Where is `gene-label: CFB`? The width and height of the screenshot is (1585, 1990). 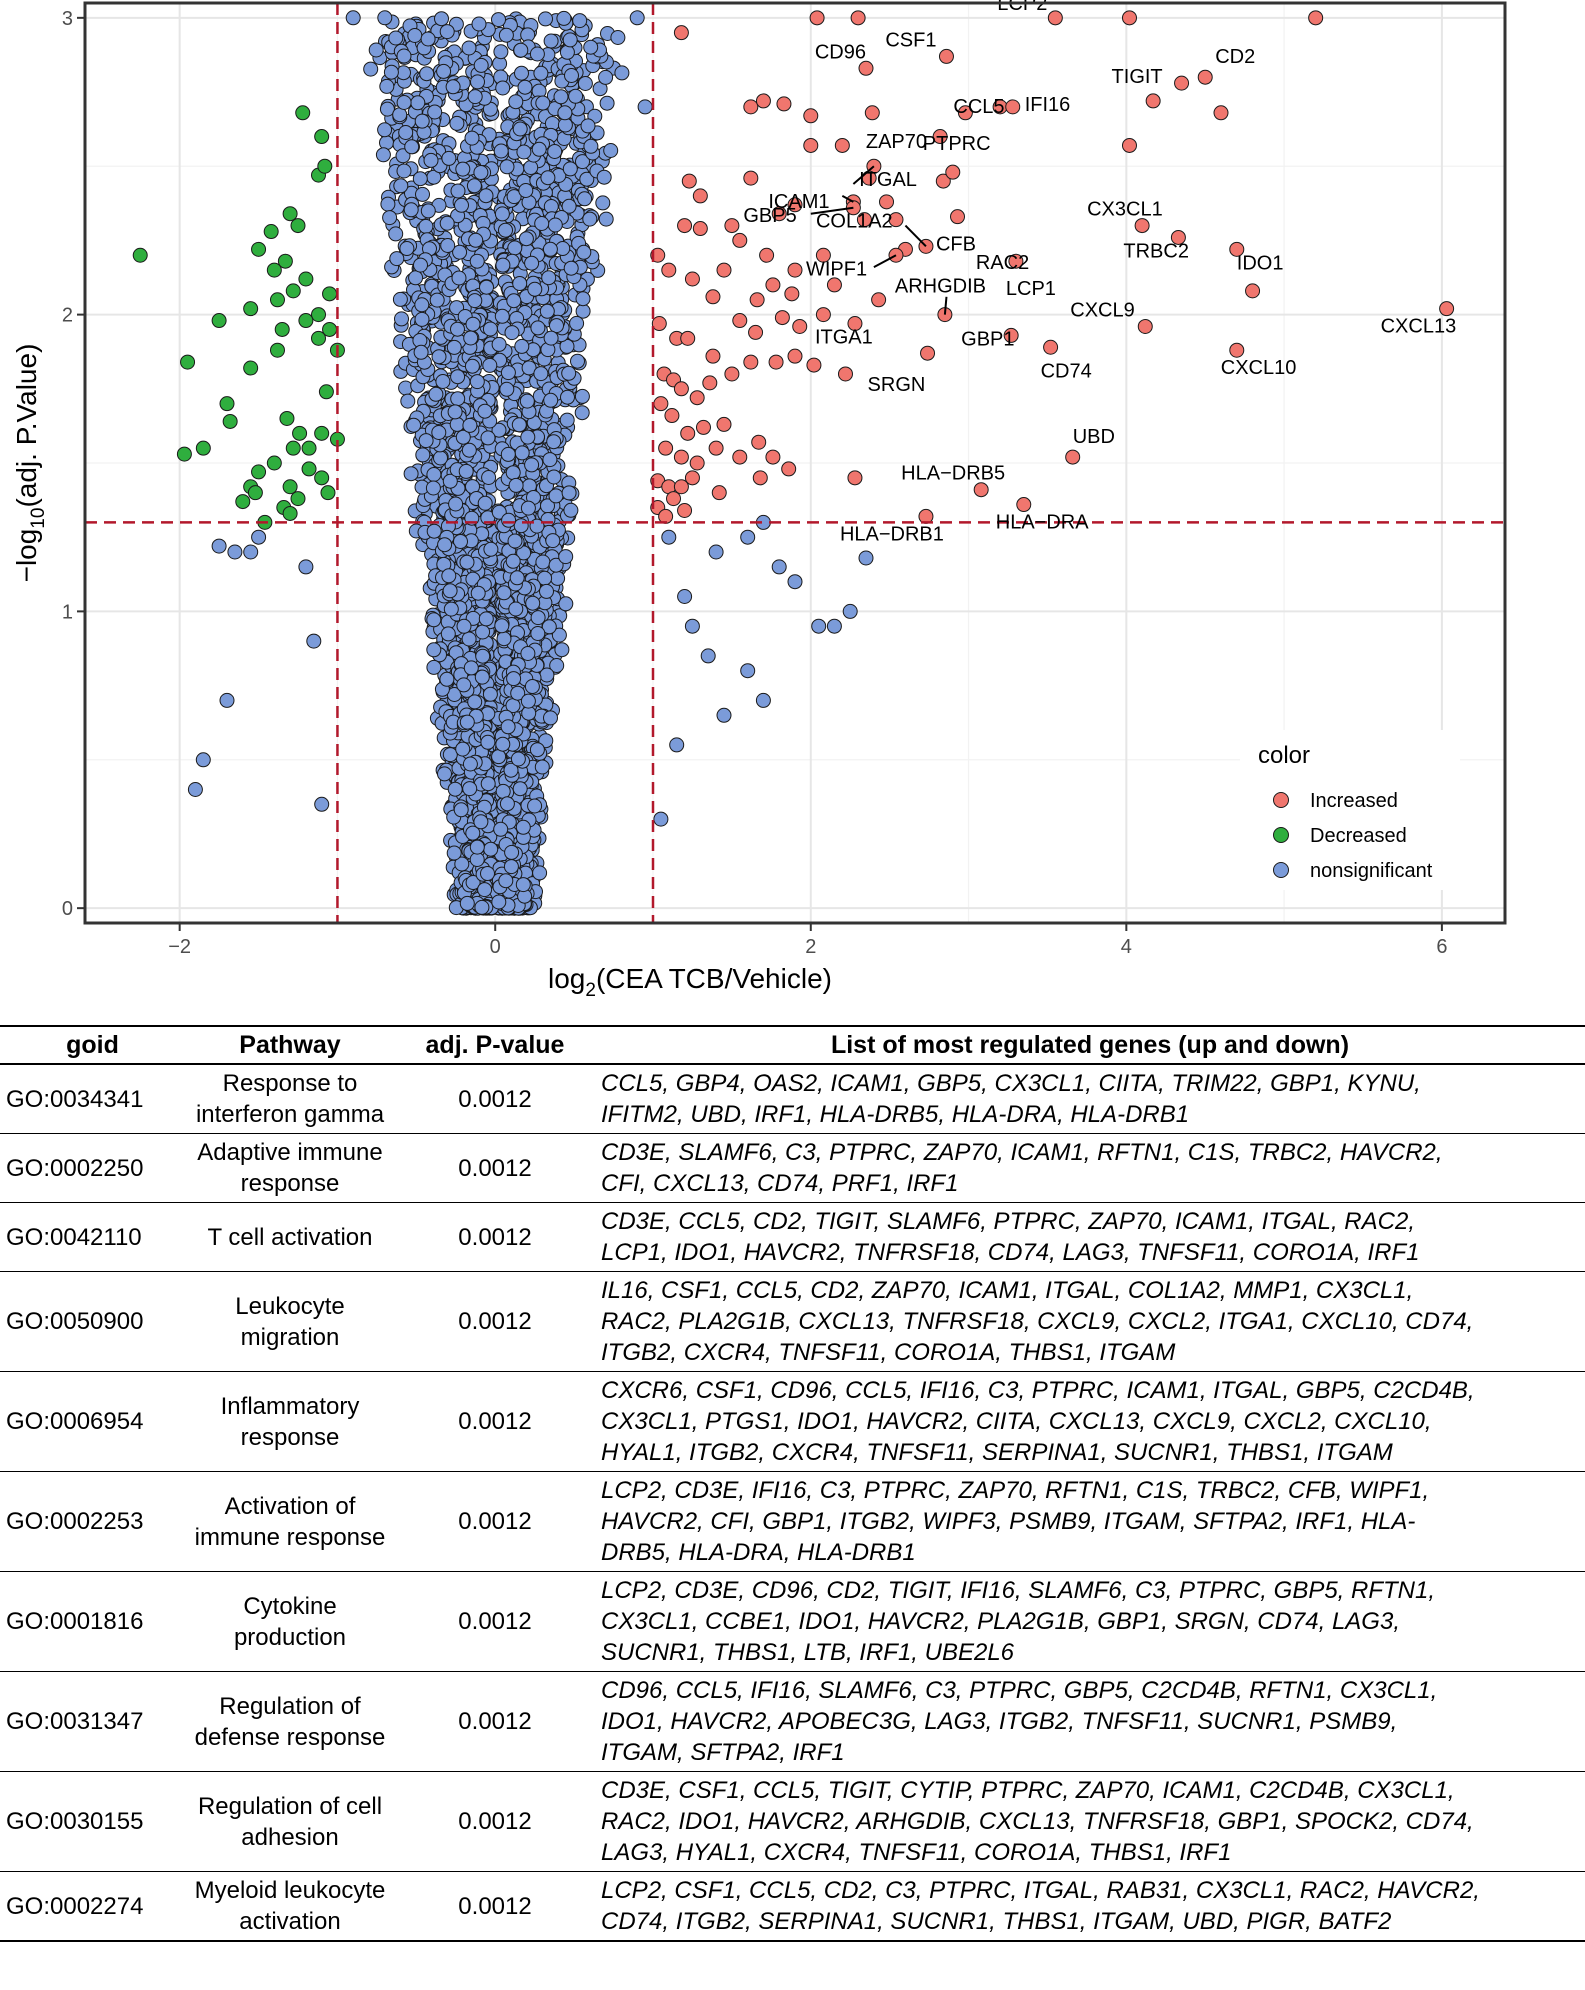 gene-label: CFB is located at coordinates (956, 244).